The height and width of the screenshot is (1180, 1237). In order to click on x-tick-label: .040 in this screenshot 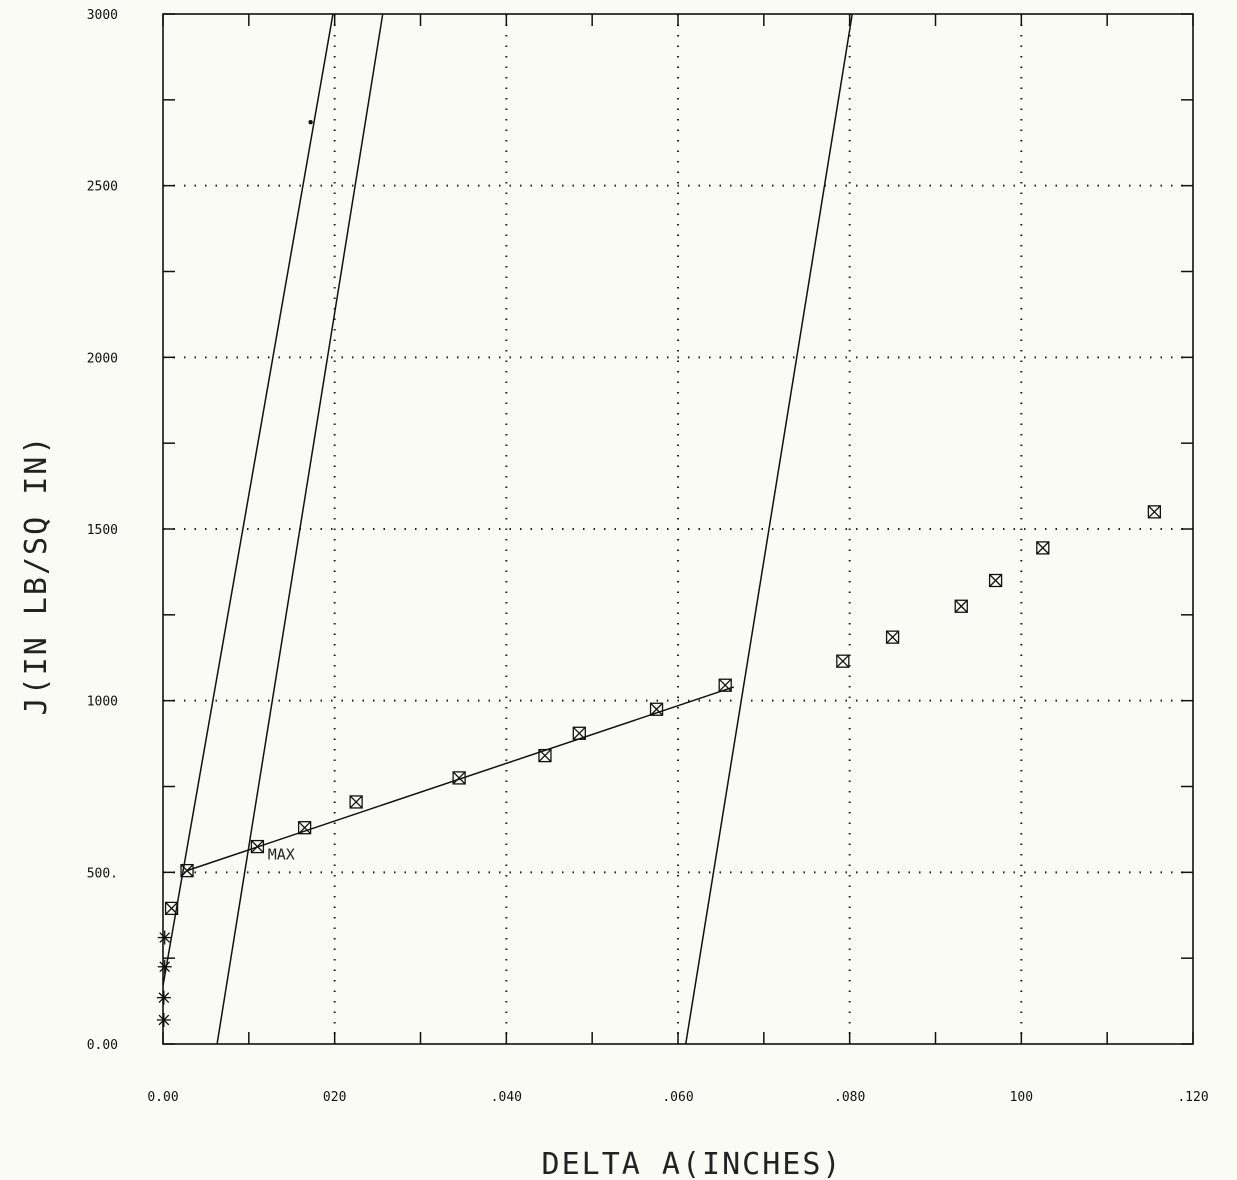, I will do `click(506, 1097)`.